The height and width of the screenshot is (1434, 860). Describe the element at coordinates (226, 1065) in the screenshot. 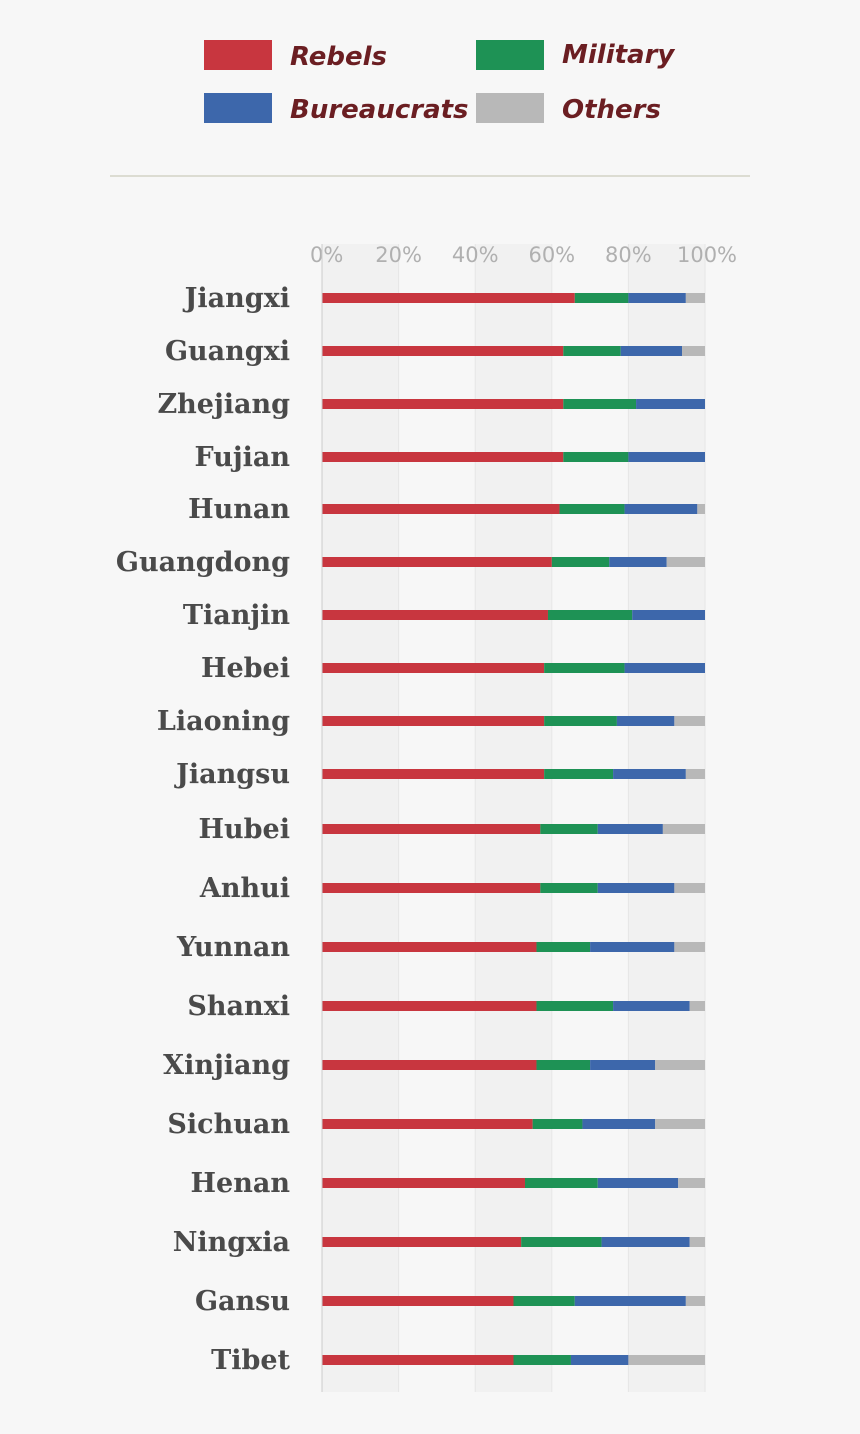

I see `category-label: Xinjiang` at that location.